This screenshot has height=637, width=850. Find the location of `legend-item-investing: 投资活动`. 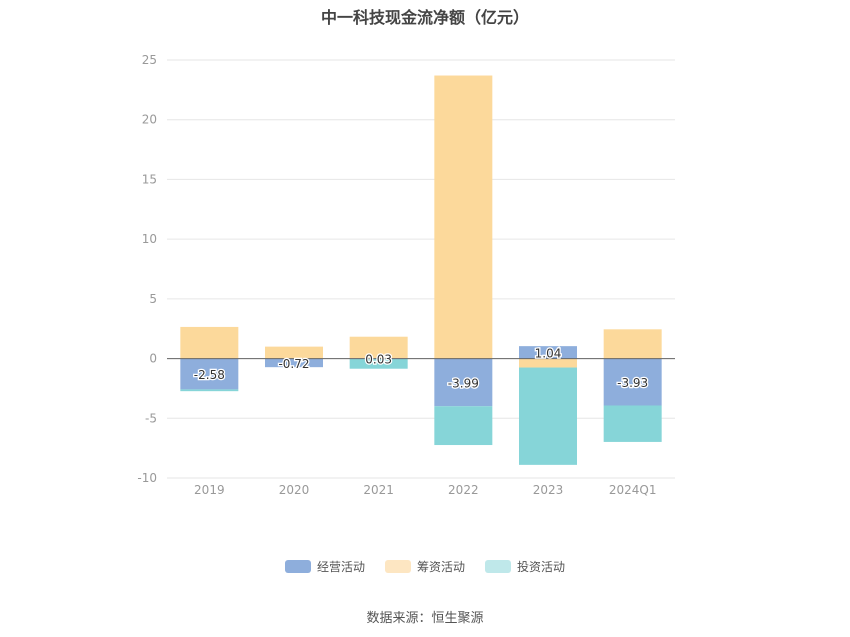

legend-item-investing: 投资活动 is located at coordinates (525, 566).